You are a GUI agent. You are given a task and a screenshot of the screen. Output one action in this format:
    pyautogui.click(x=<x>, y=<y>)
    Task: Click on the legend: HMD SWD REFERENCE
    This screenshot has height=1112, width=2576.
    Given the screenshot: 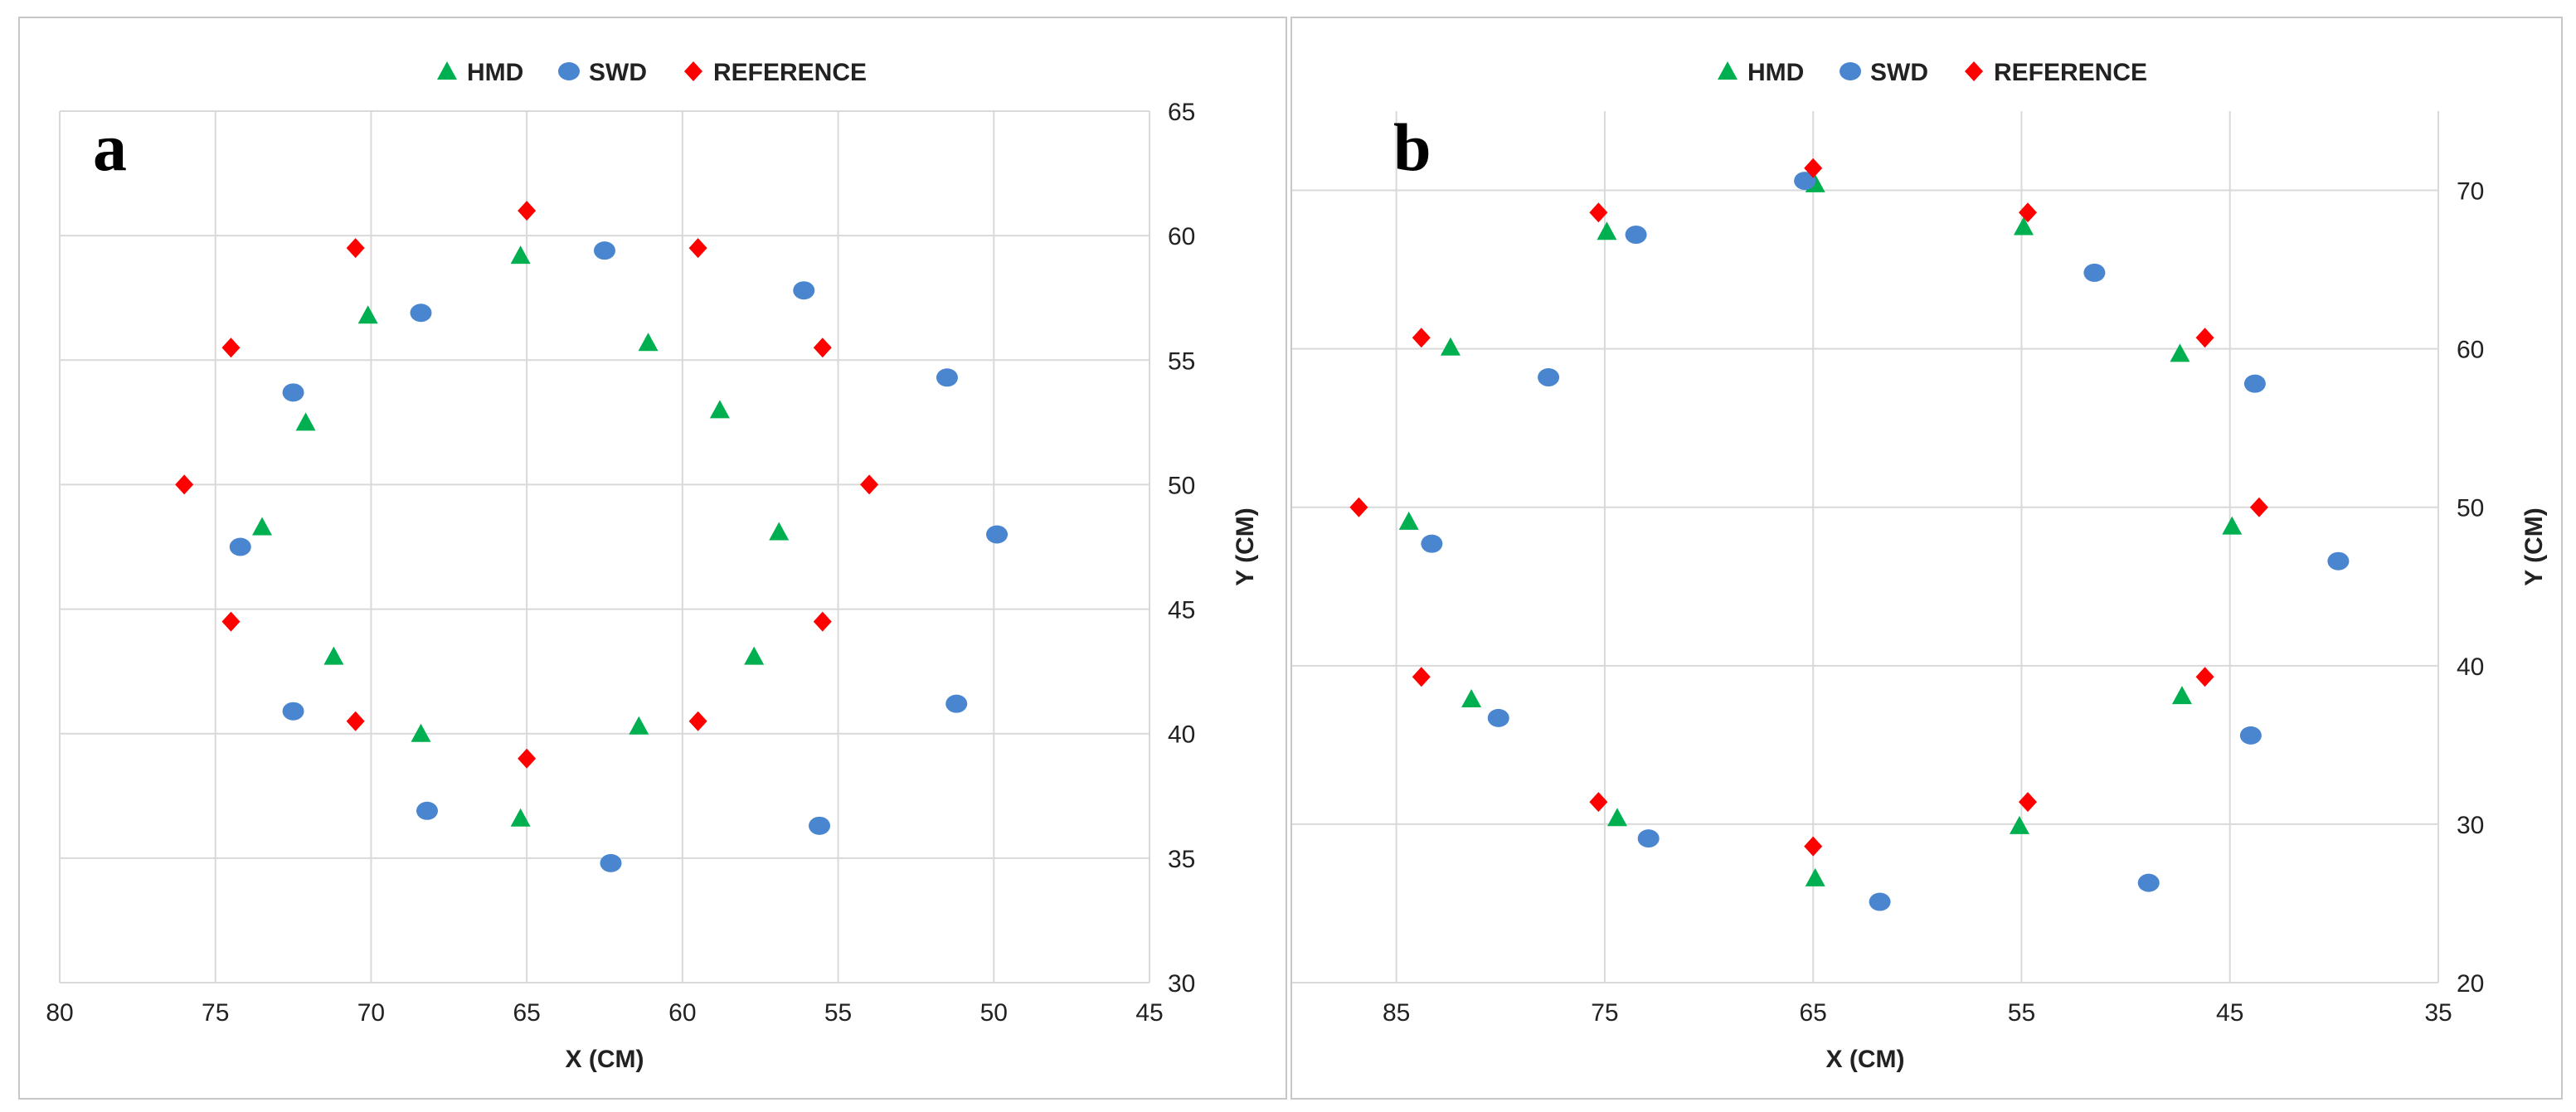 What is the action you would take?
    pyautogui.click(x=1933, y=72)
    